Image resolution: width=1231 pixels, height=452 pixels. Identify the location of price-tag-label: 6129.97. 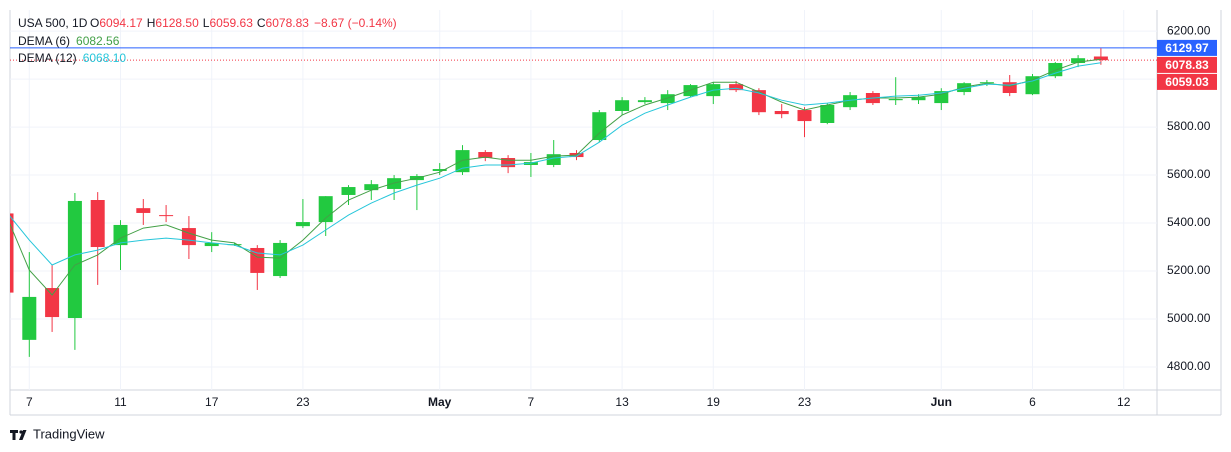
(1187, 48).